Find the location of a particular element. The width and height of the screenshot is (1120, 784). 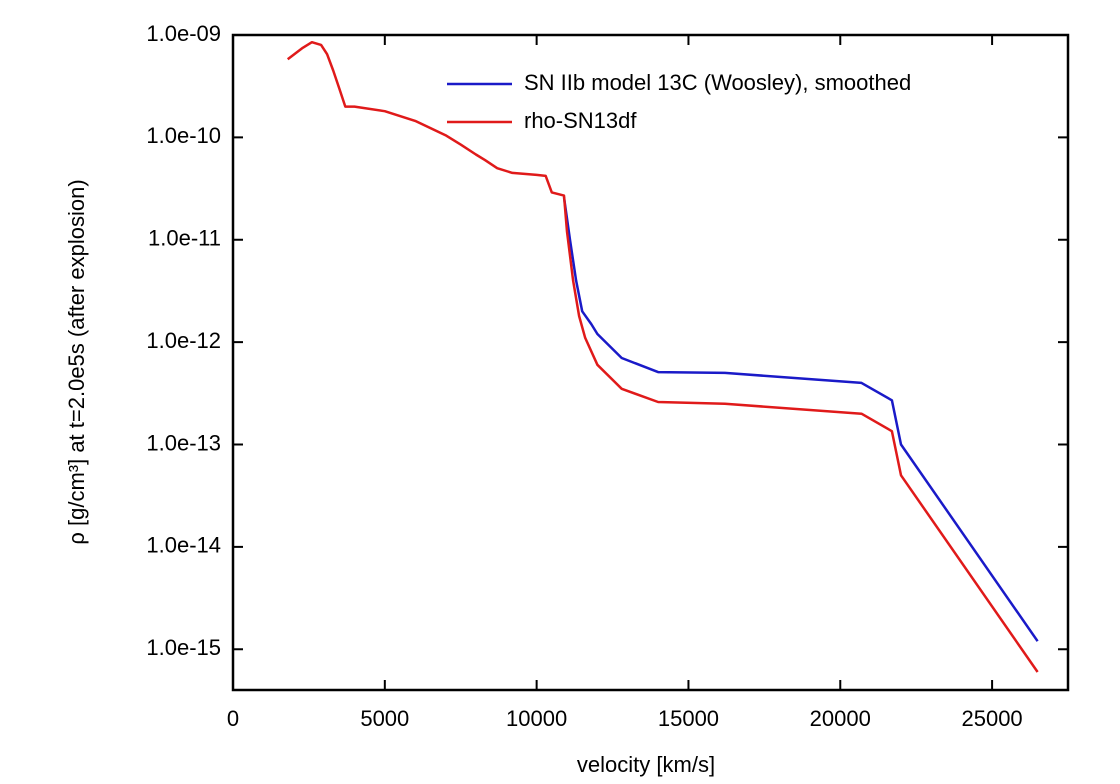

x-axis-label: velocity [km/s] is located at coordinates (646, 764).